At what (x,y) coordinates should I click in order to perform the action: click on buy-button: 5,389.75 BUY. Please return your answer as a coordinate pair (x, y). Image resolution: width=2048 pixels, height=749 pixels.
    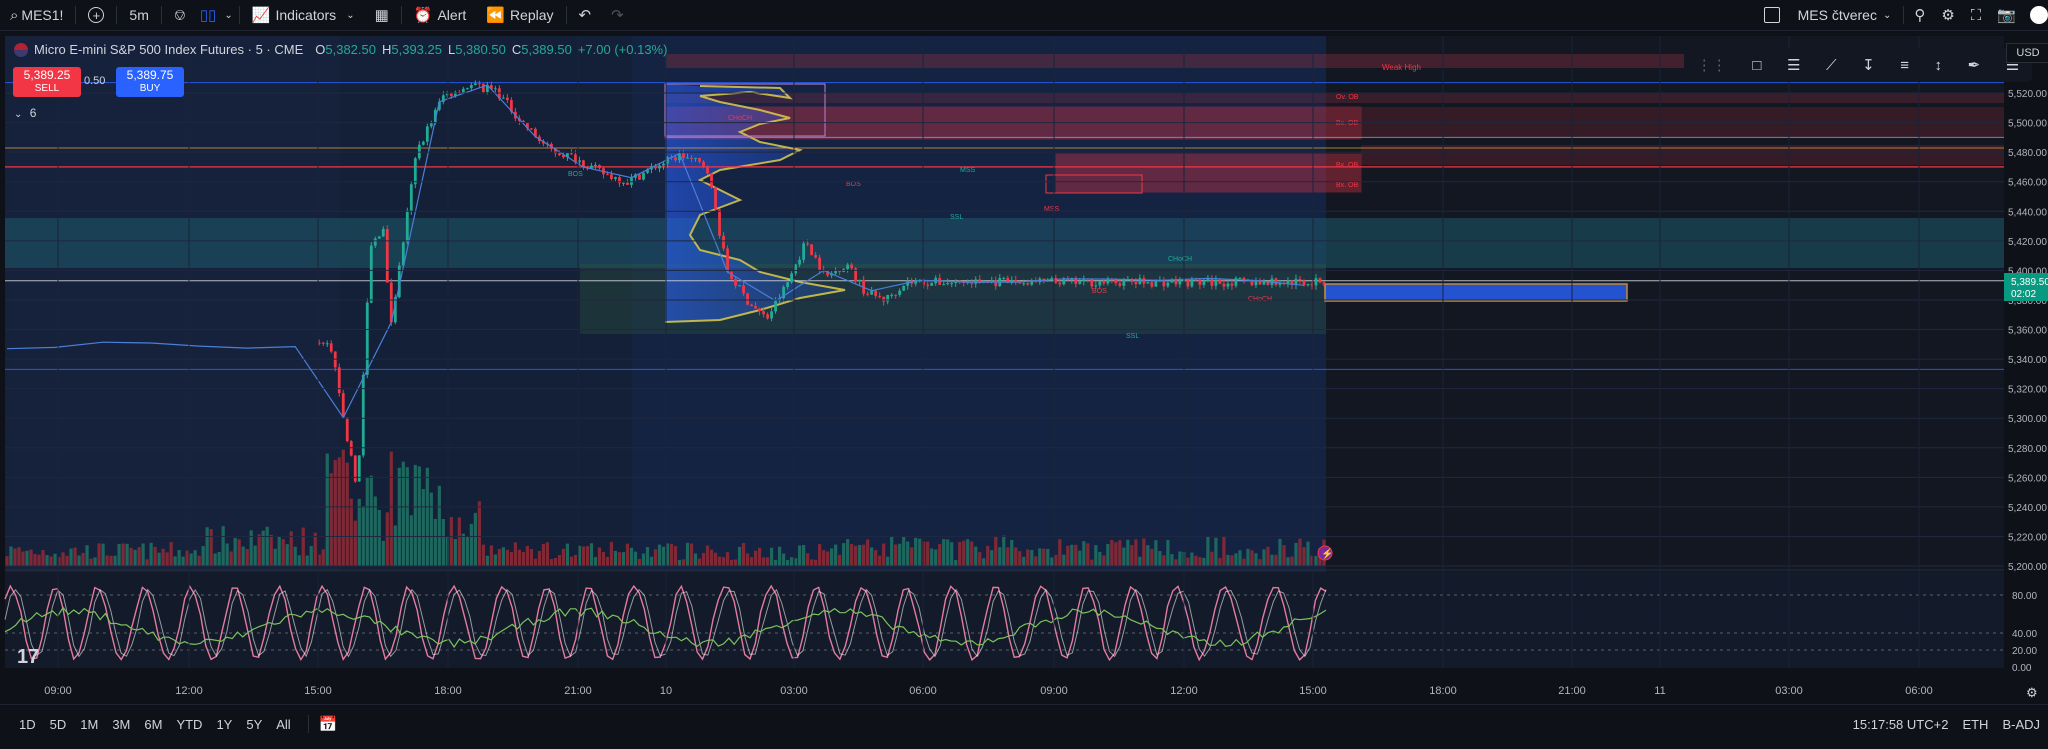
    Looking at the image, I should click on (150, 82).